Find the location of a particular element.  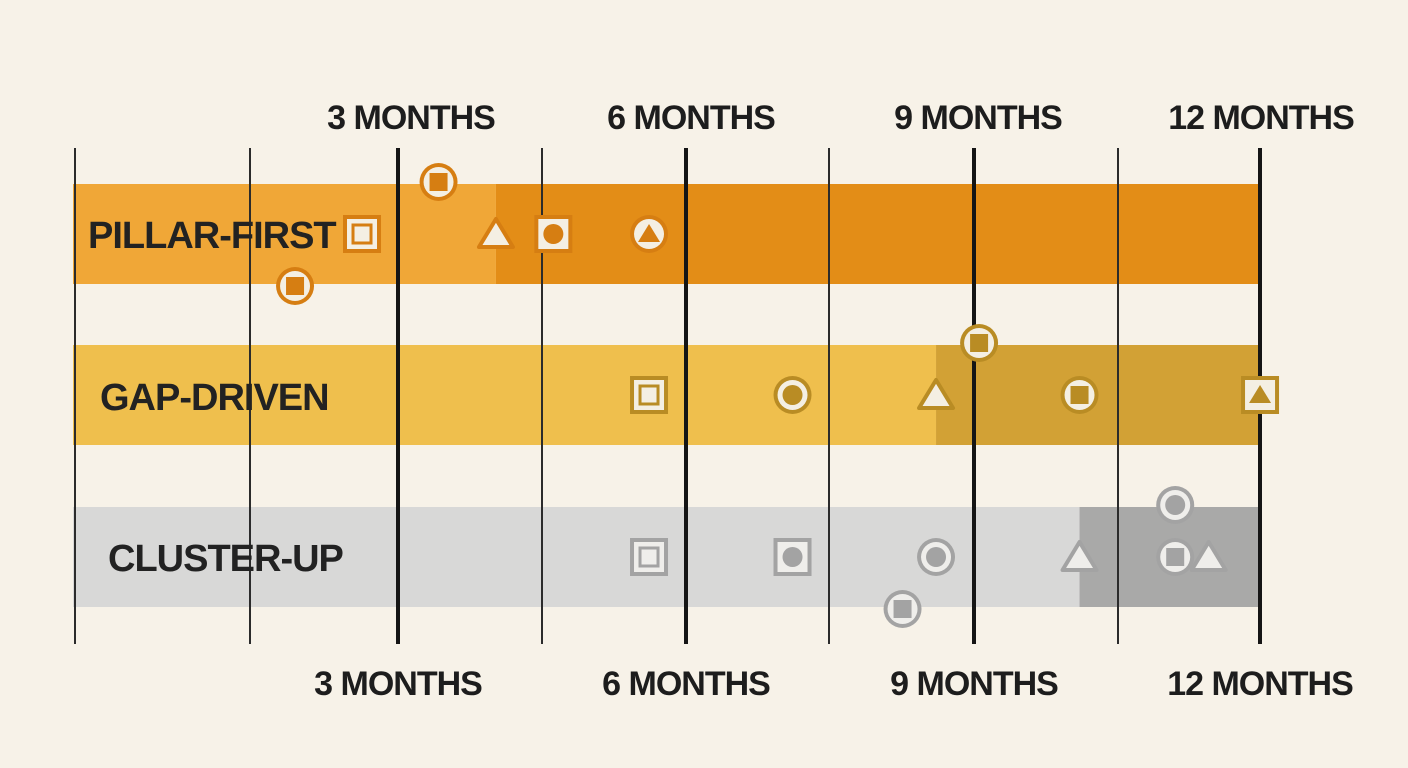

bottom-label-9-months: 9 MONTHS is located at coordinates (974, 684).